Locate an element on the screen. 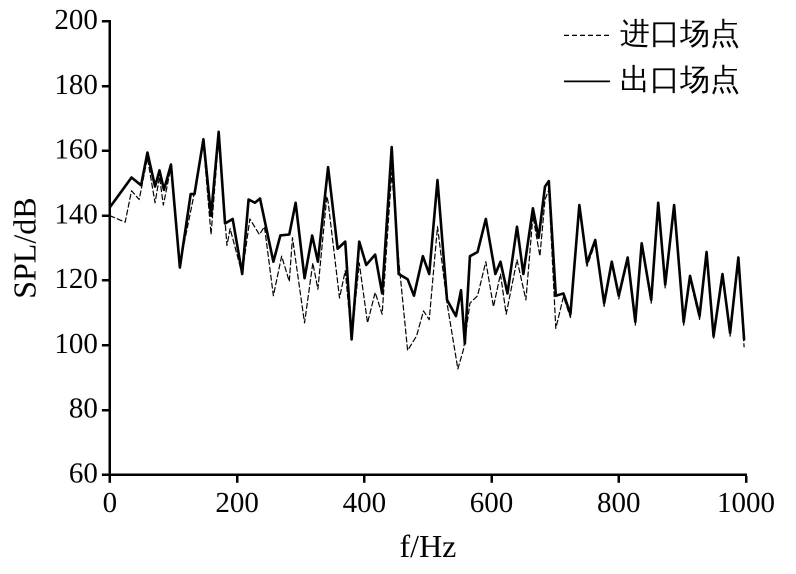 This screenshot has height=574, width=796. y-axis-title: SPL/dB is located at coordinates (24, 248).